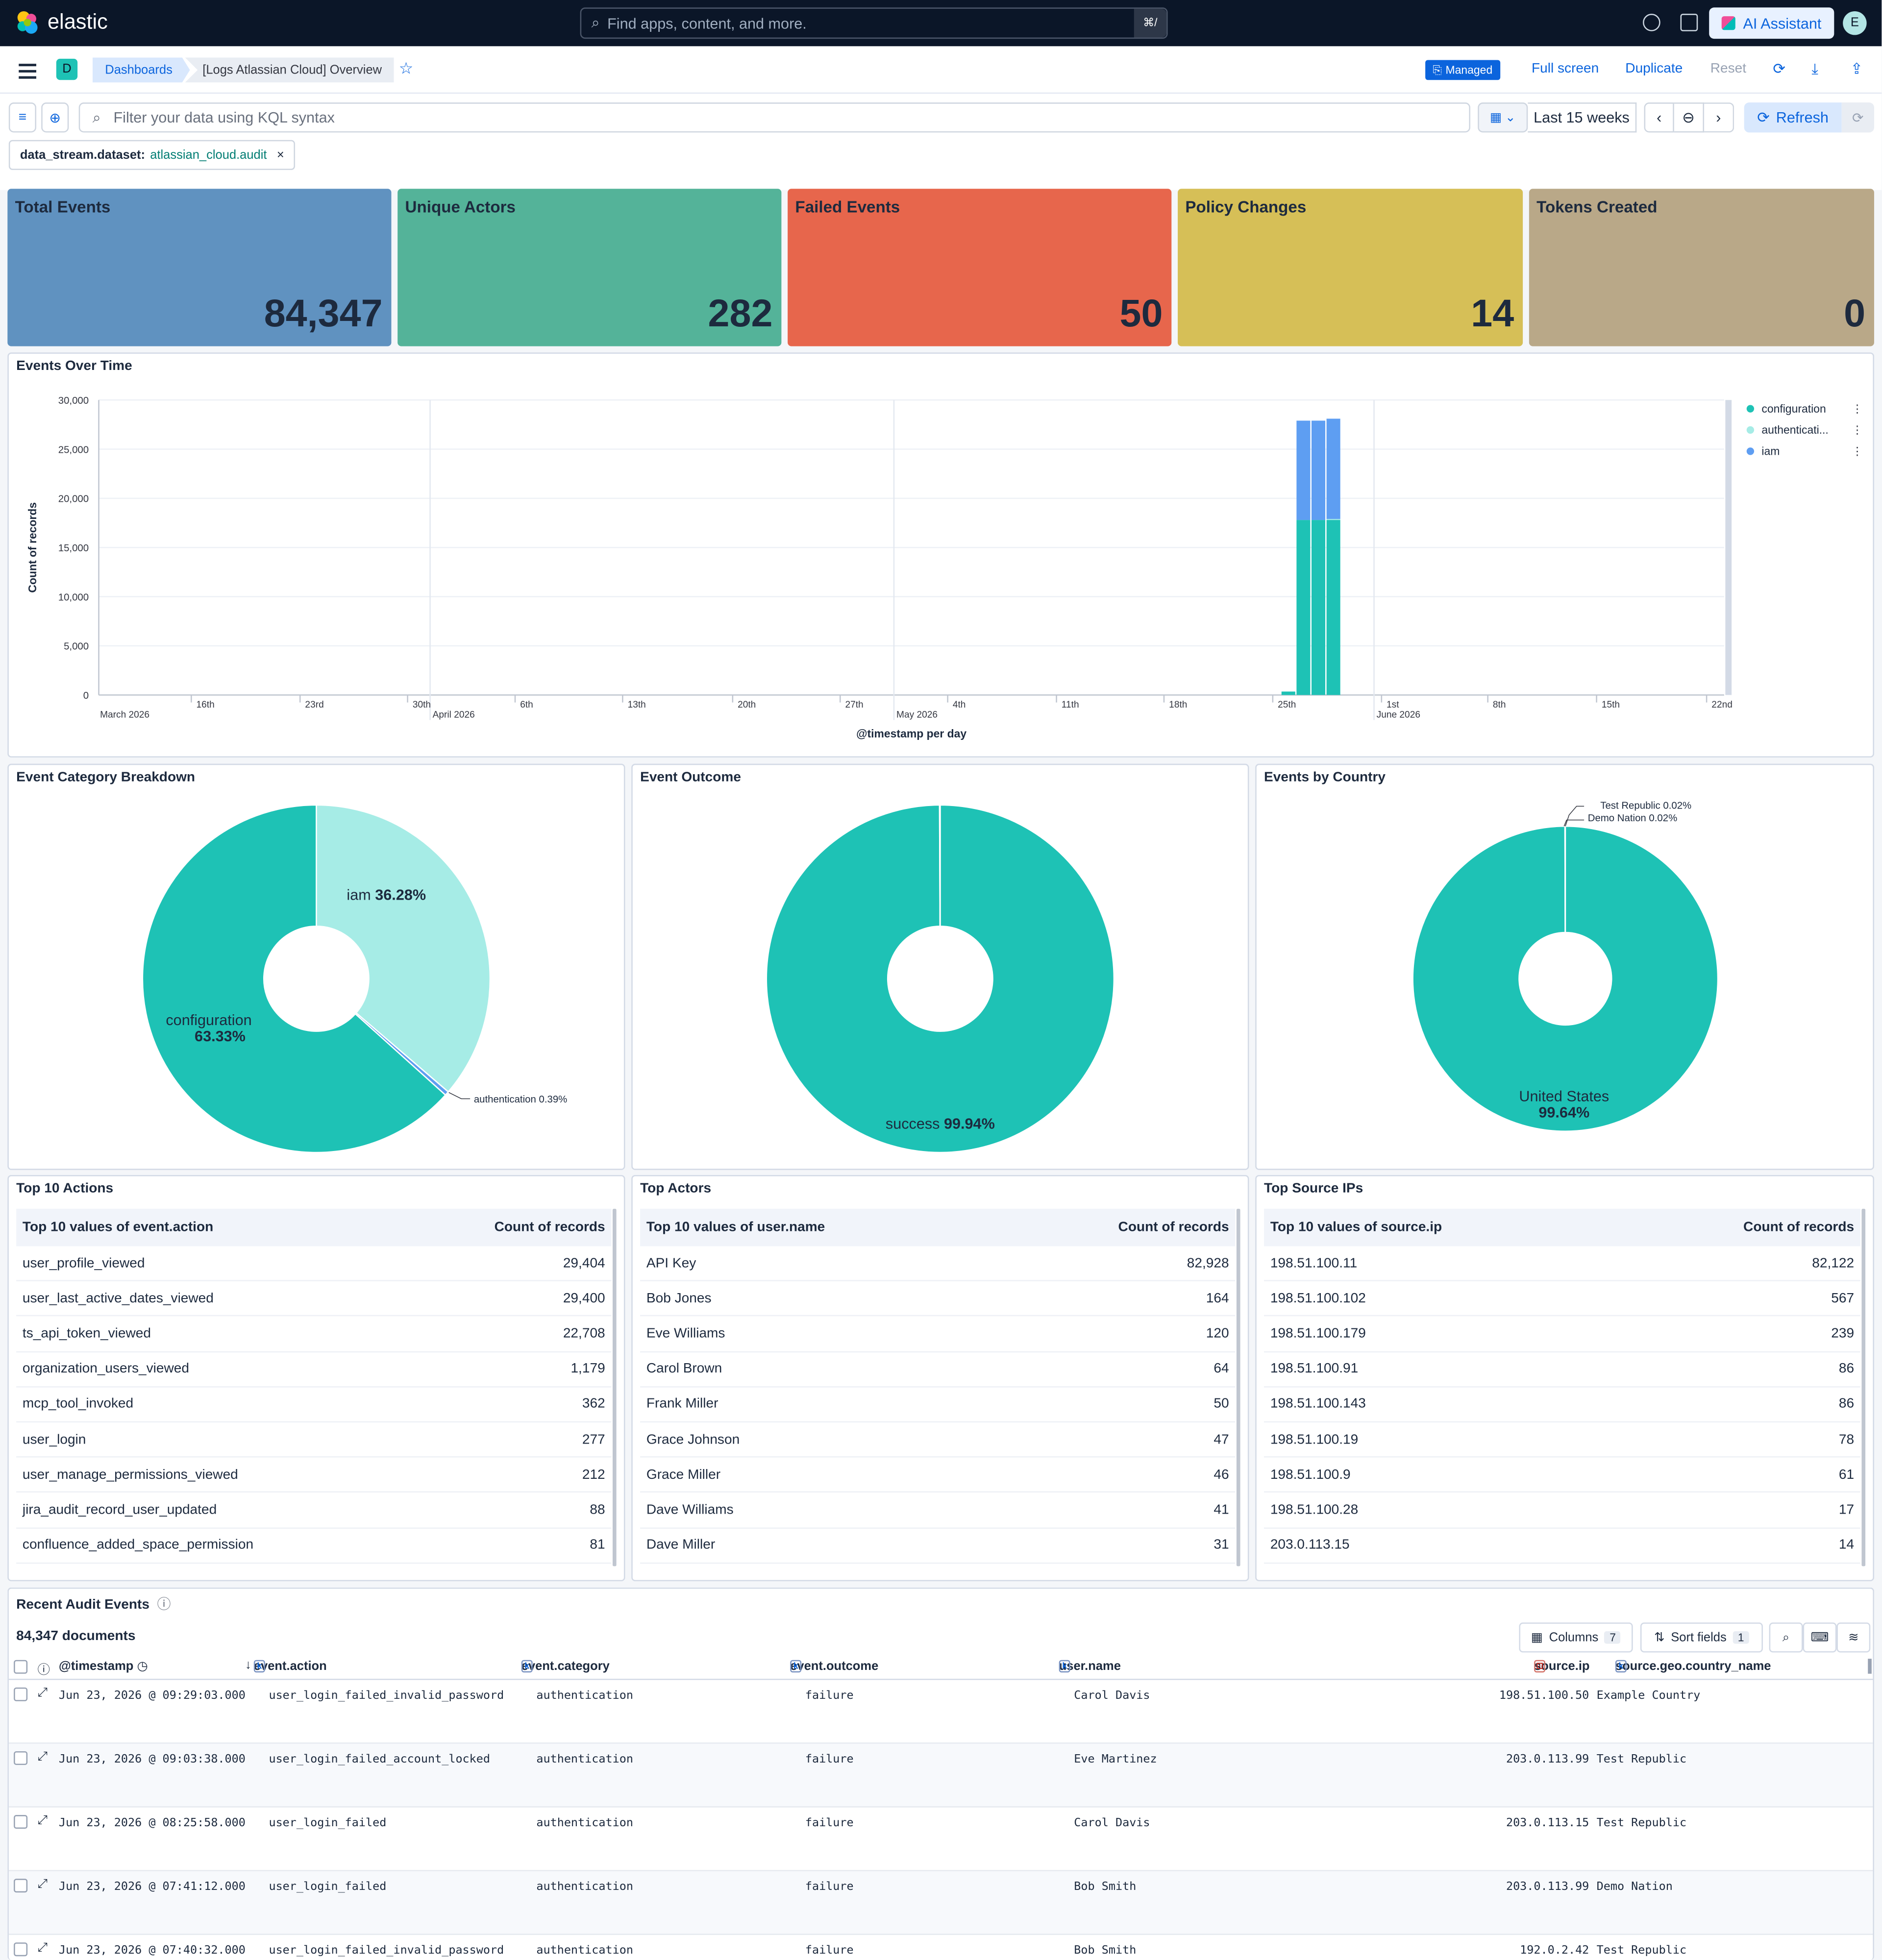 Image resolution: width=1882 pixels, height=1960 pixels. What do you see at coordinates (1659, 117) in the screenshot?
I see `previous-period-icon: ‹` at bounding box center [1659, 117].